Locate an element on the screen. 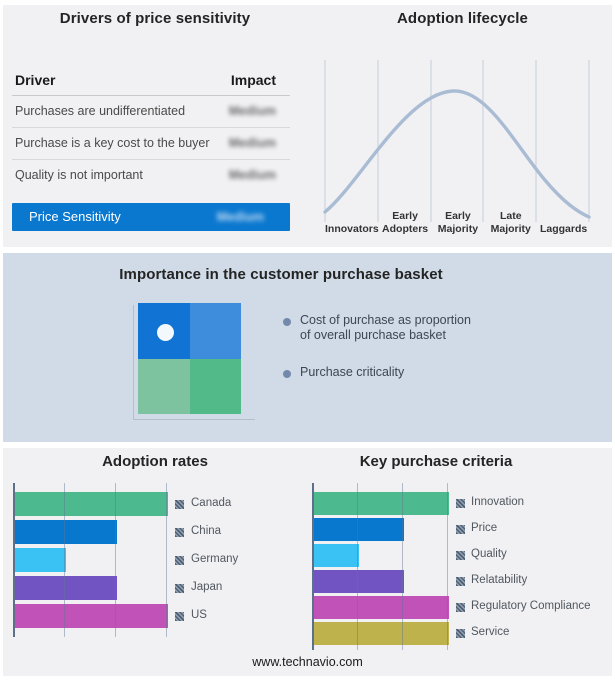 The width and height of the screenshot is (615, 680). driver-text: Purchase is a key cost to the buyer is located at coordinates (112, 143).